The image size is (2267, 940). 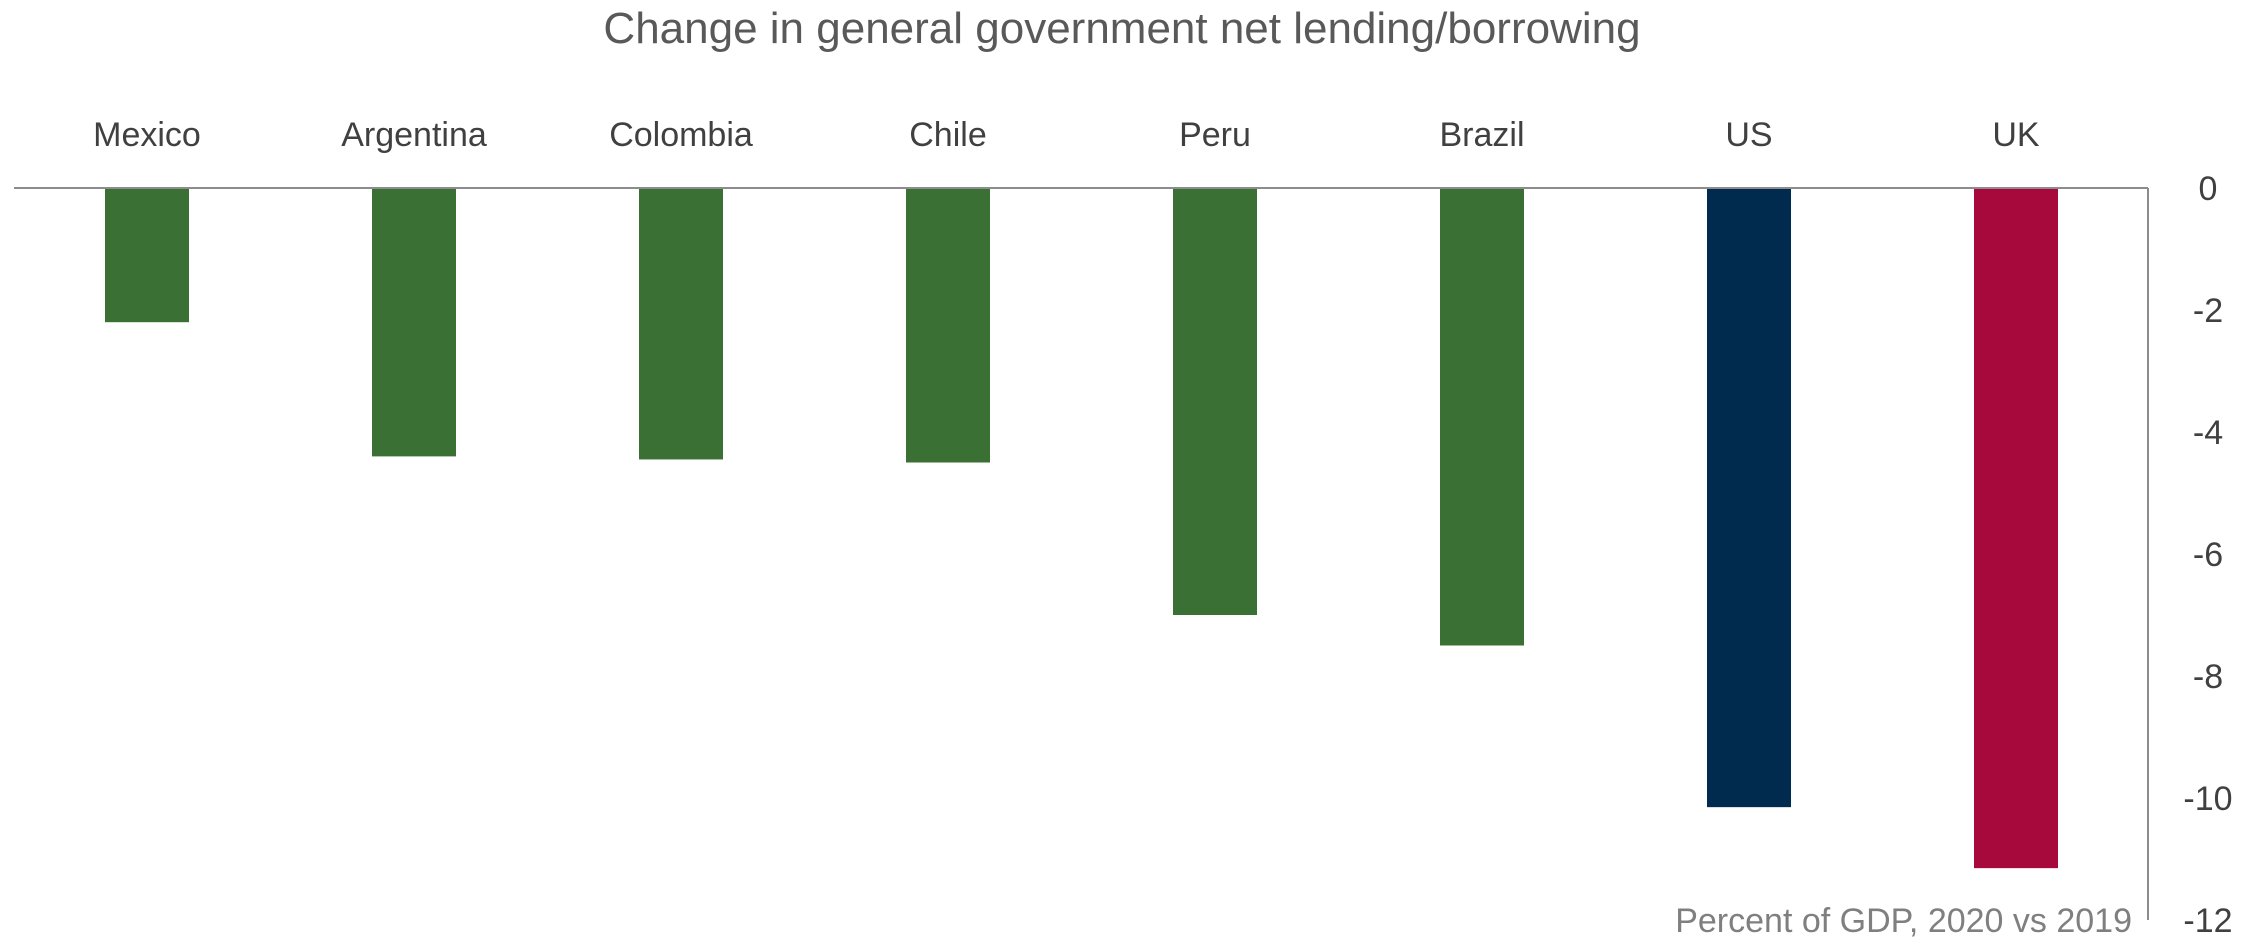 I want to click on category-label-uk: UK, so click(x=2016, y=135).